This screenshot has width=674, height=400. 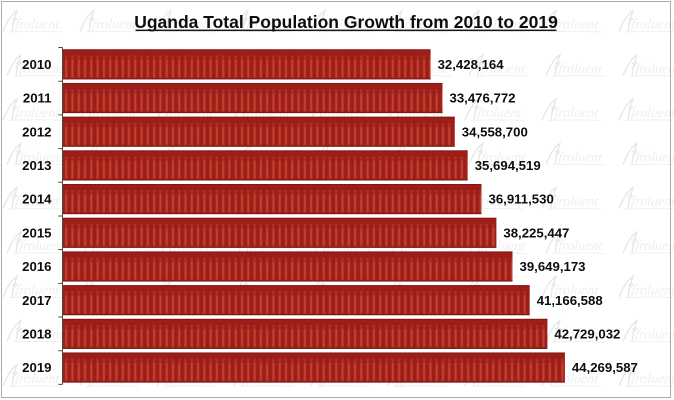 I want to click on svg-text: 41,166,588, so click(x=570, y=300).